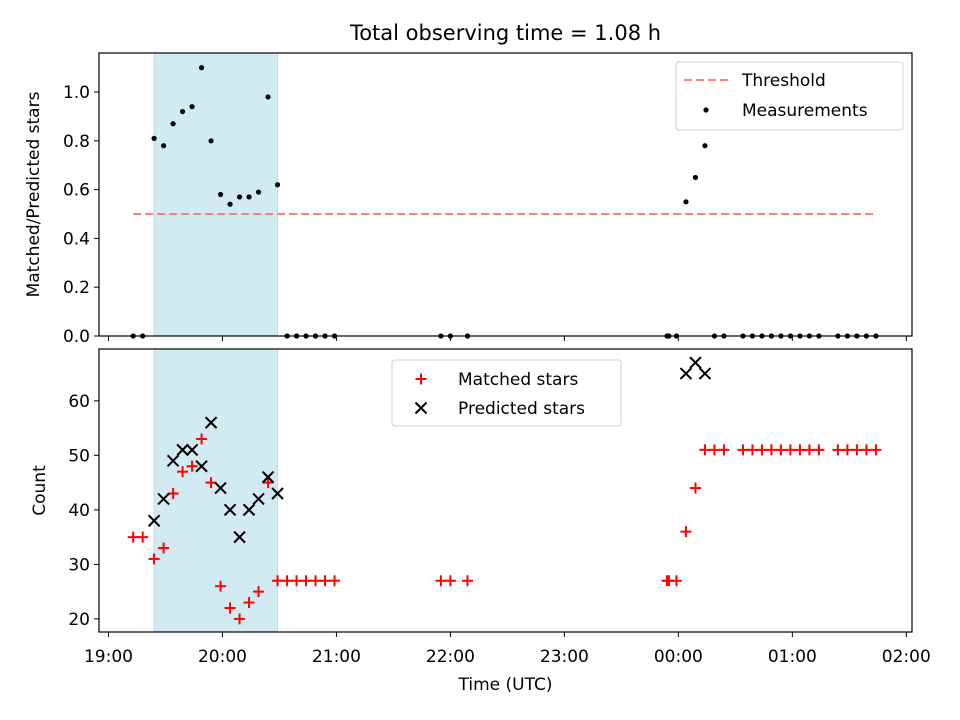  I want to click on x-tick-label: 02:00, so click(906, 657).